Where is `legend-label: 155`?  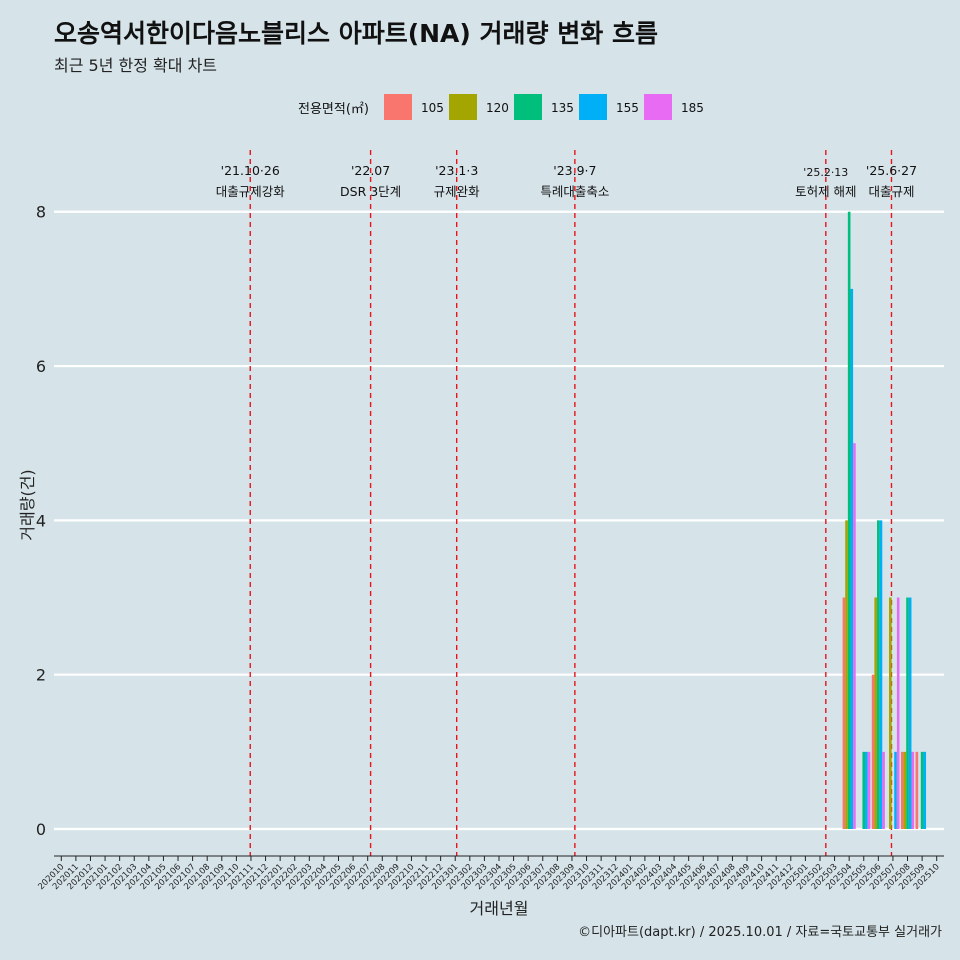 legend-label: 155 is located at coordinates (627, 108).